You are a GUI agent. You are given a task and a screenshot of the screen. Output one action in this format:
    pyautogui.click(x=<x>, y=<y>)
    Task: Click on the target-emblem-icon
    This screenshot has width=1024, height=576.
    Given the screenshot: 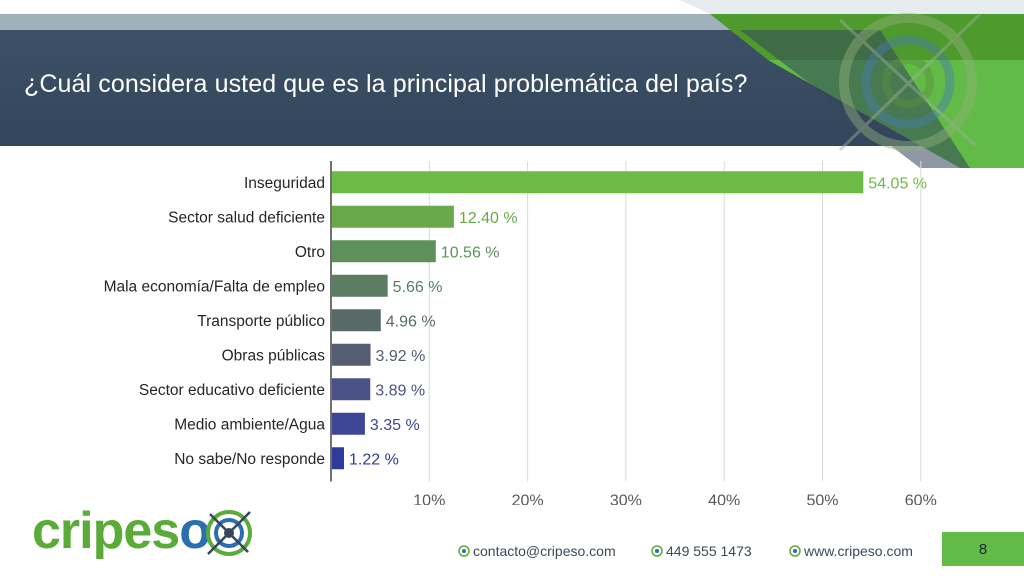 What is the action you would take?
    pyautogui.click(x=910, y=82)
    